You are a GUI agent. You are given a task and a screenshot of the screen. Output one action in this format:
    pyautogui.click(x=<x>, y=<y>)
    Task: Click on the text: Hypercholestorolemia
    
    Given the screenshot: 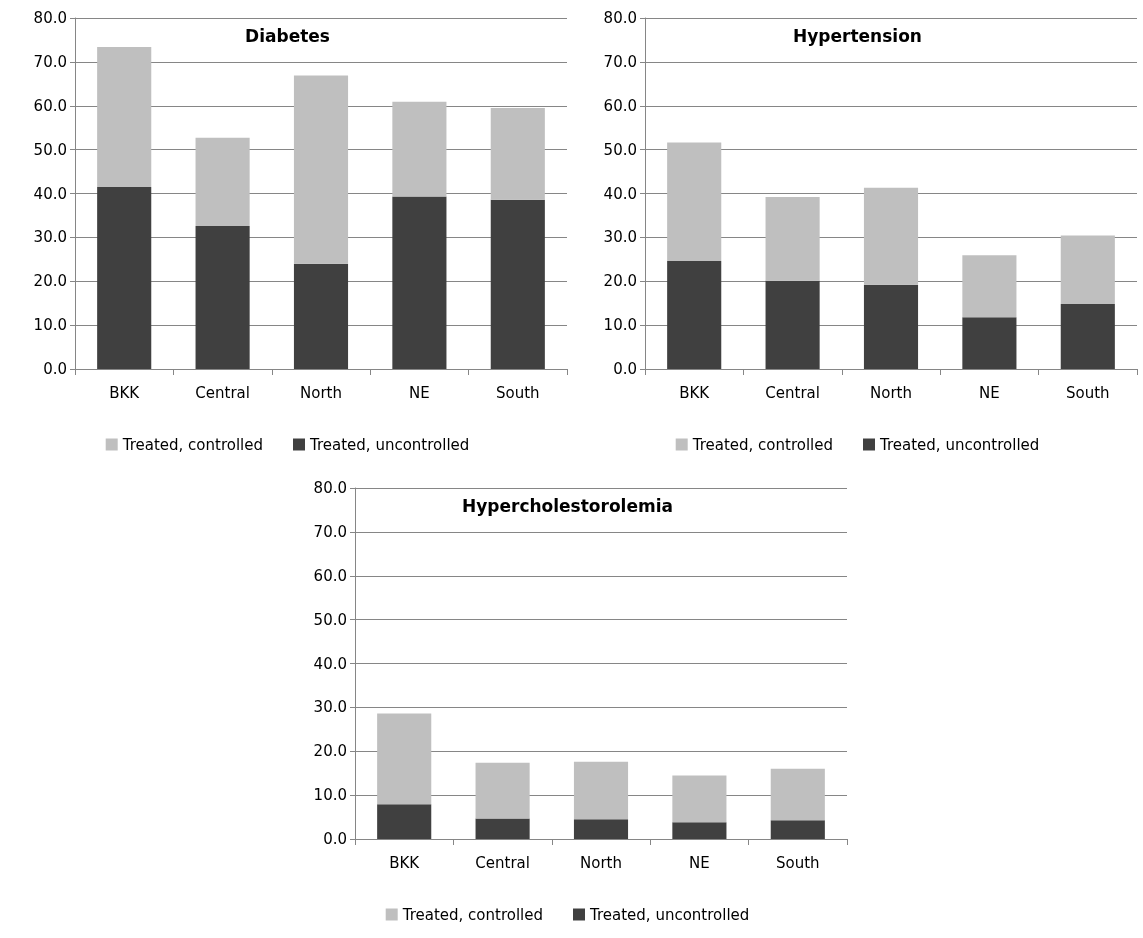 What is the action you would take?
    pyautogui.click(x=567, y=505)
    